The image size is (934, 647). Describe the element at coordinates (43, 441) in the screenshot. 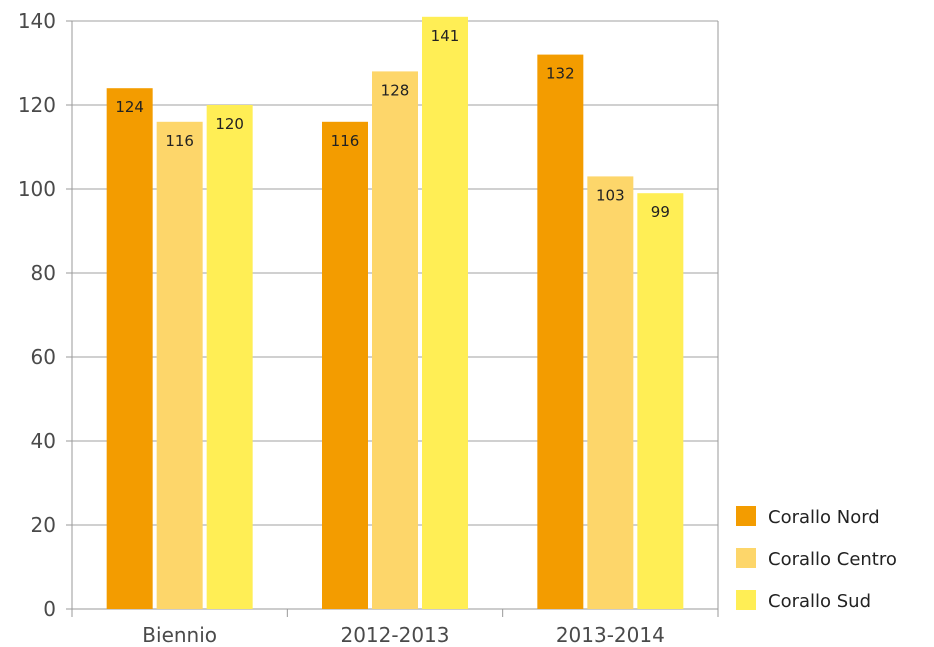

I see `y-tick-label: 40` at that location.